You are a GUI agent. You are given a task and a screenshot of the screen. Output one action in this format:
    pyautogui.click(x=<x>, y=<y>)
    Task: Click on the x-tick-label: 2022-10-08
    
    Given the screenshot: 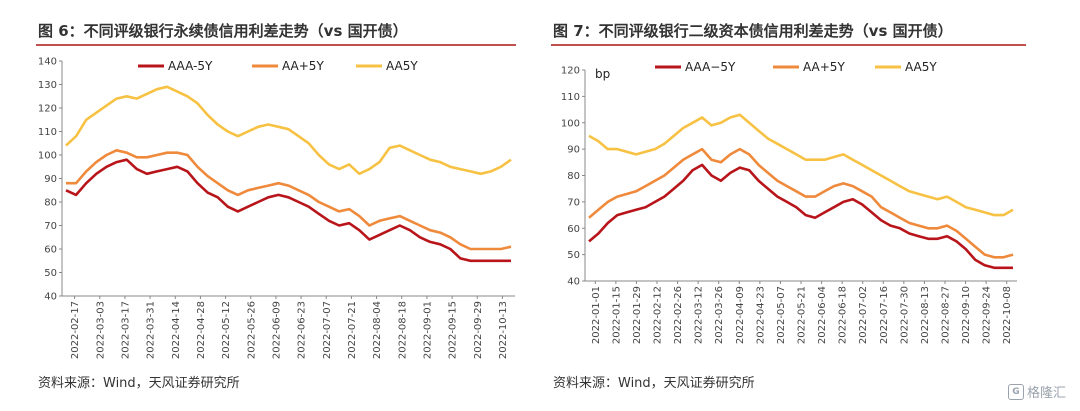 What is the action you would take?
    pyautogui.click(x=1007, y=315)
    